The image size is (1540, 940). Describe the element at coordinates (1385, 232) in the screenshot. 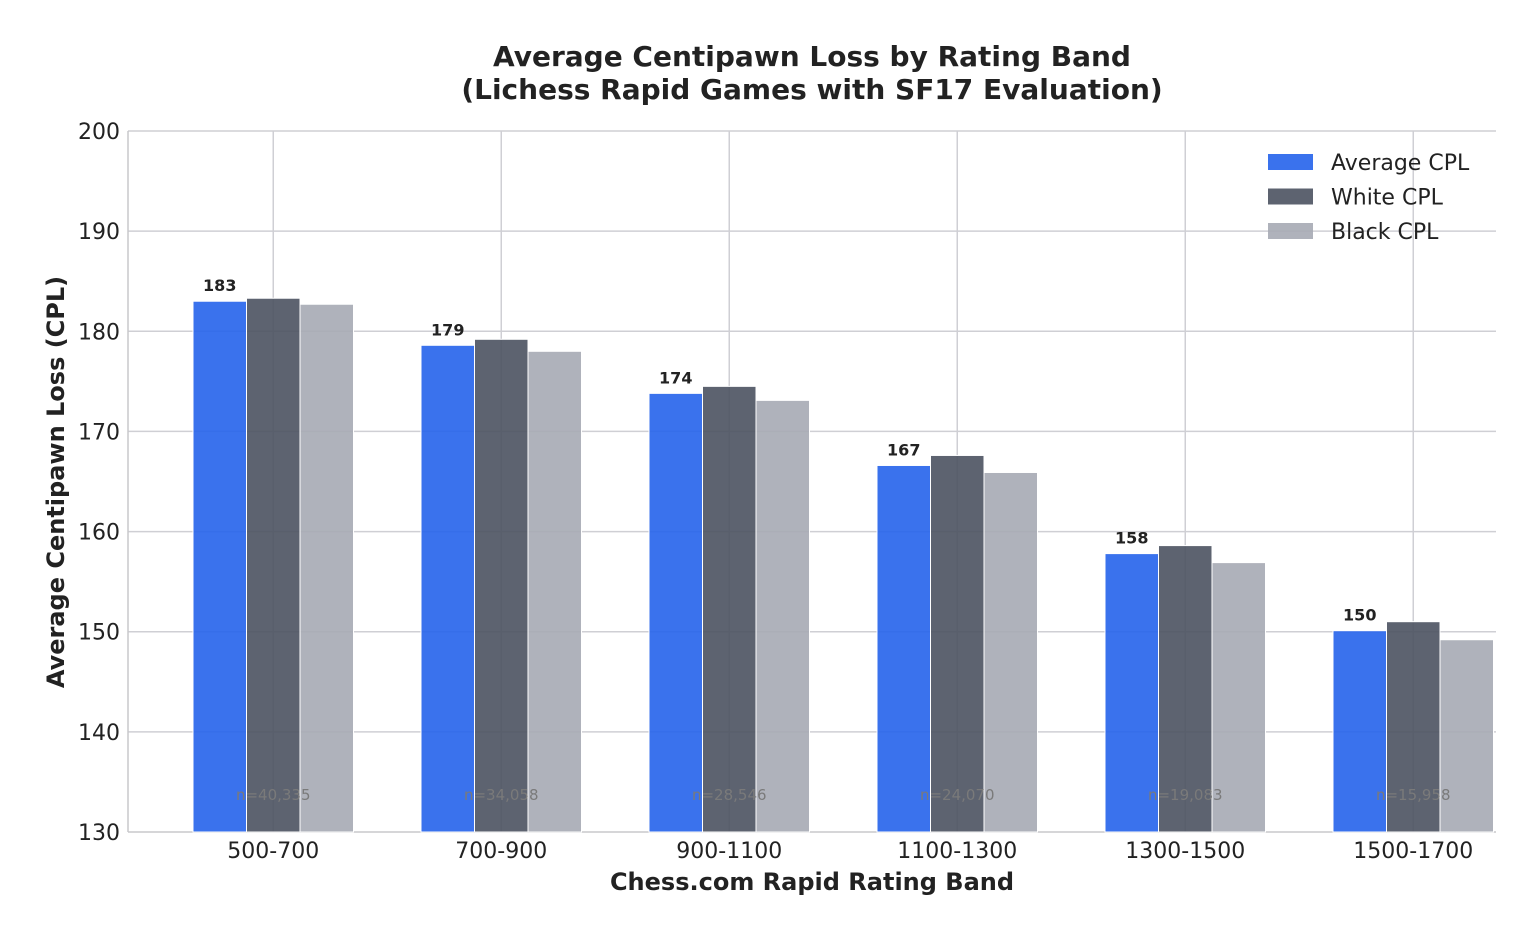

I see `legend-label: Black CPL` at that location.